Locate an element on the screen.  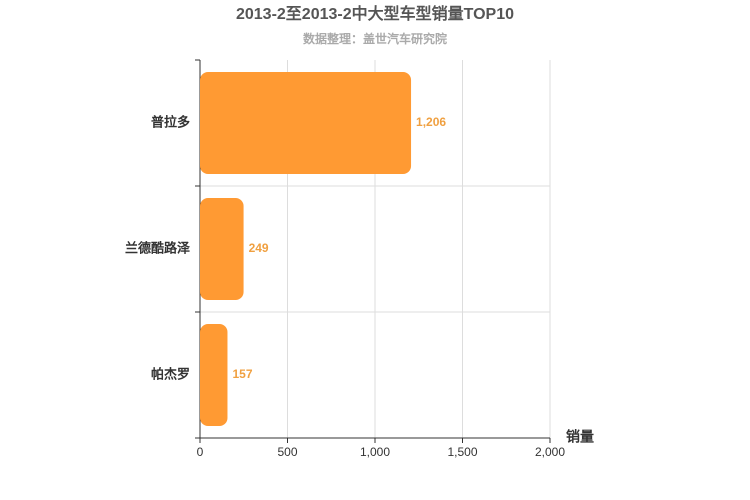
value-label: 249 is located at coordinates (259, 248).